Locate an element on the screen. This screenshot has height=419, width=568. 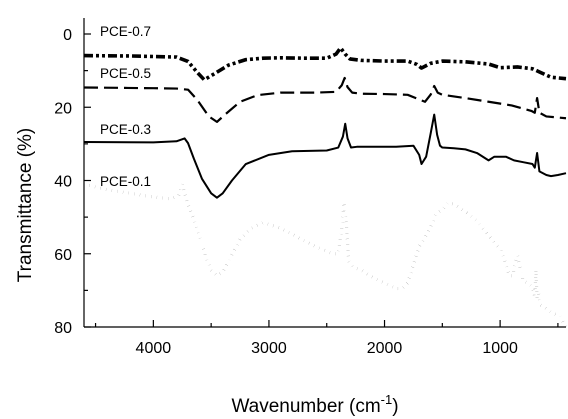
x-axis-title: Wavenumber (cm-1) is located at coordinates (314, 404).